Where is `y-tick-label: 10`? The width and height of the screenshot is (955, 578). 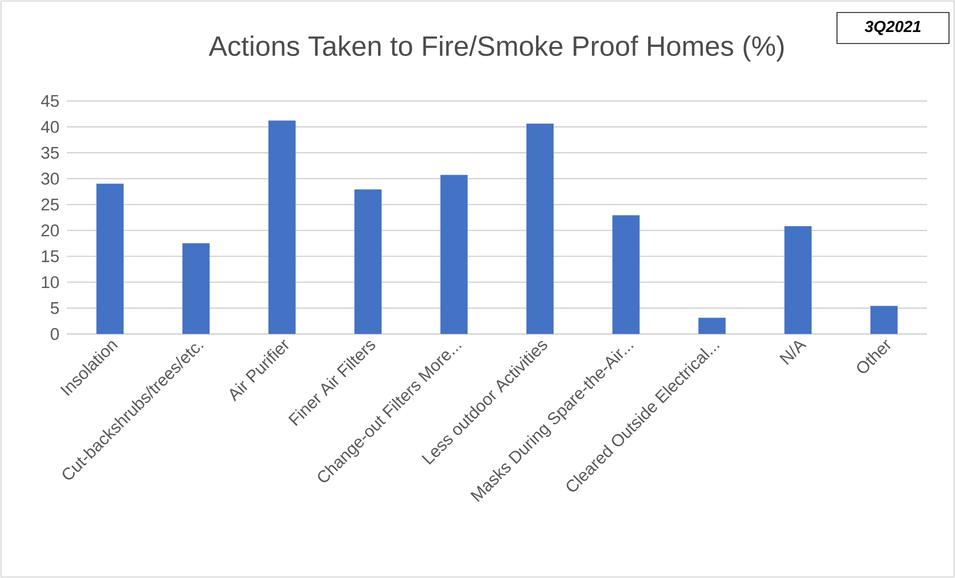 y-tick-label: 10 is located at coordinates (50, 282).